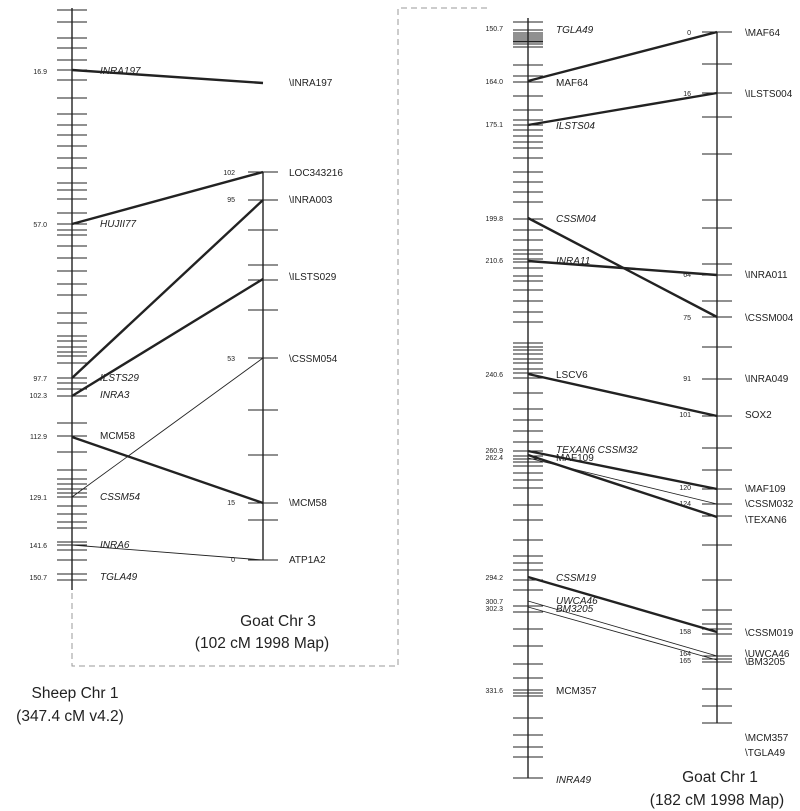 This screenshot has width=800, height=811. I want to click on marker-label: \INRA197, so click(311, 83).